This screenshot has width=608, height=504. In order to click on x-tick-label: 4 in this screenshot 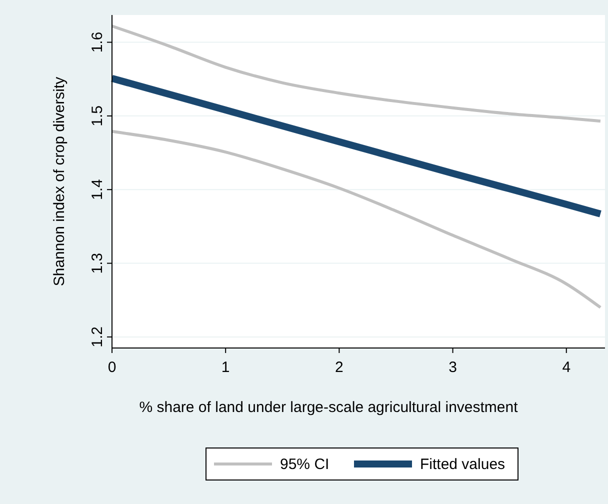, I will do `click(566, 367)`.